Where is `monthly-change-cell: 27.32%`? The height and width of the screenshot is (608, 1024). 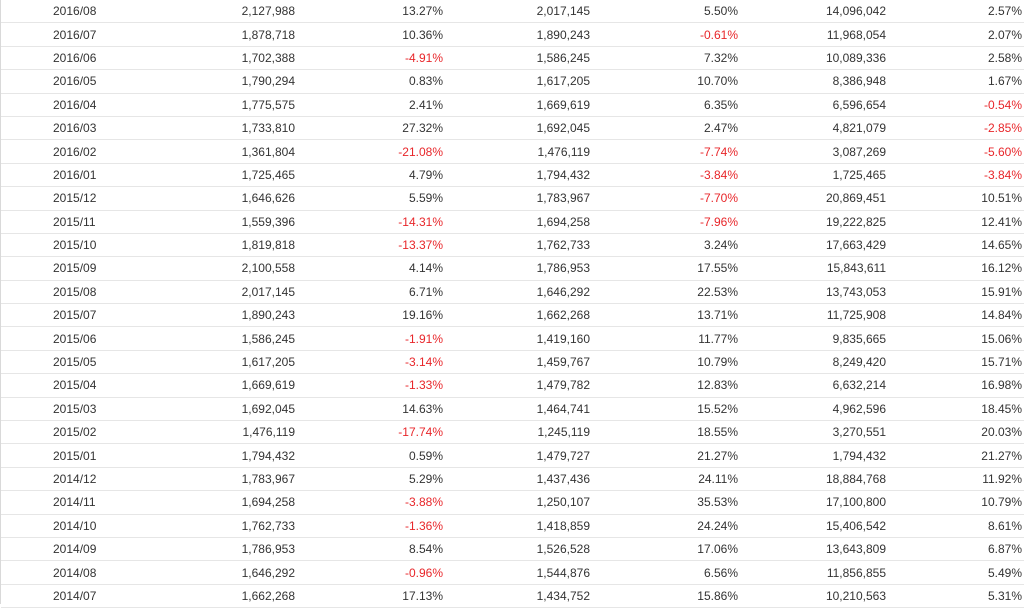
monthly-change-cell: 27.32% is located at coordinates (369, 128).